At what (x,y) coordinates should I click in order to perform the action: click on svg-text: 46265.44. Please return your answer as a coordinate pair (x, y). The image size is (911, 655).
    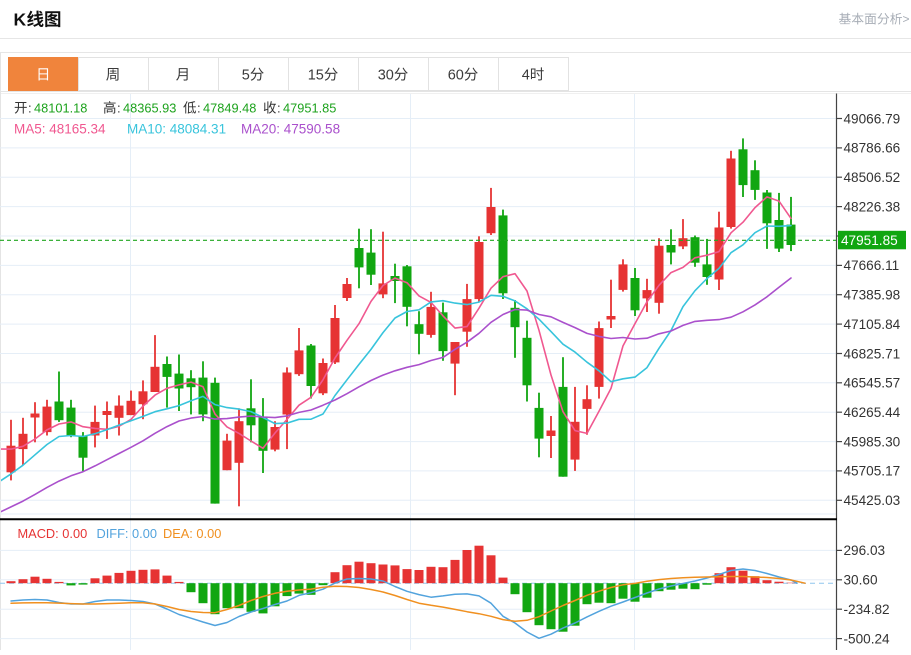
    Looking at the image, I should click on (872, 412).